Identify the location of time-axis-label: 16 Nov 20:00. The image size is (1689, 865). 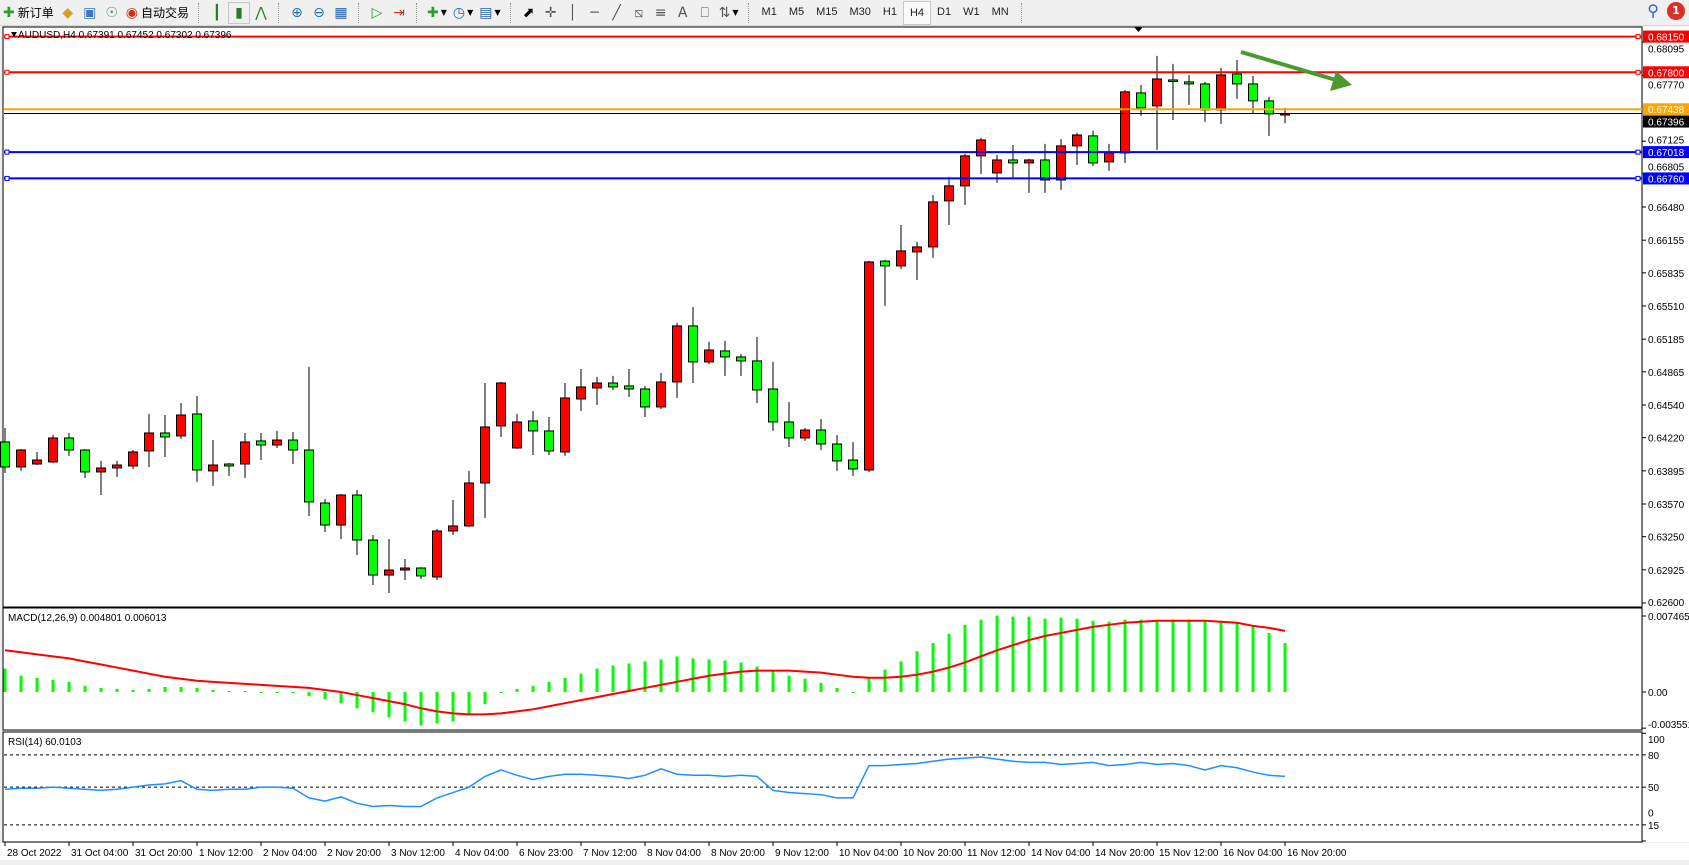
(1317, 853).